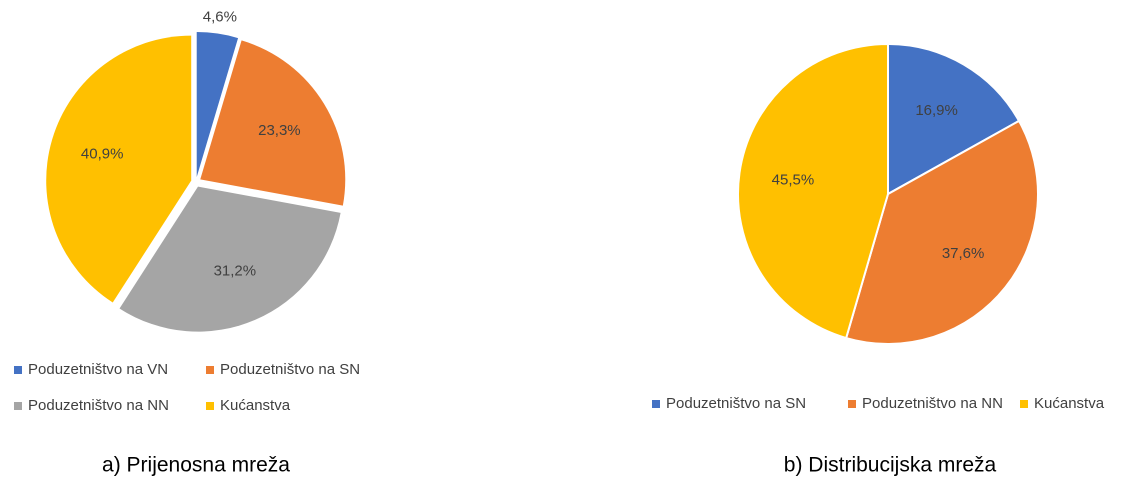 The height and width of the screenshot is (478, 1136). I want to click on data-label: 40,9%, so click(102, 153).